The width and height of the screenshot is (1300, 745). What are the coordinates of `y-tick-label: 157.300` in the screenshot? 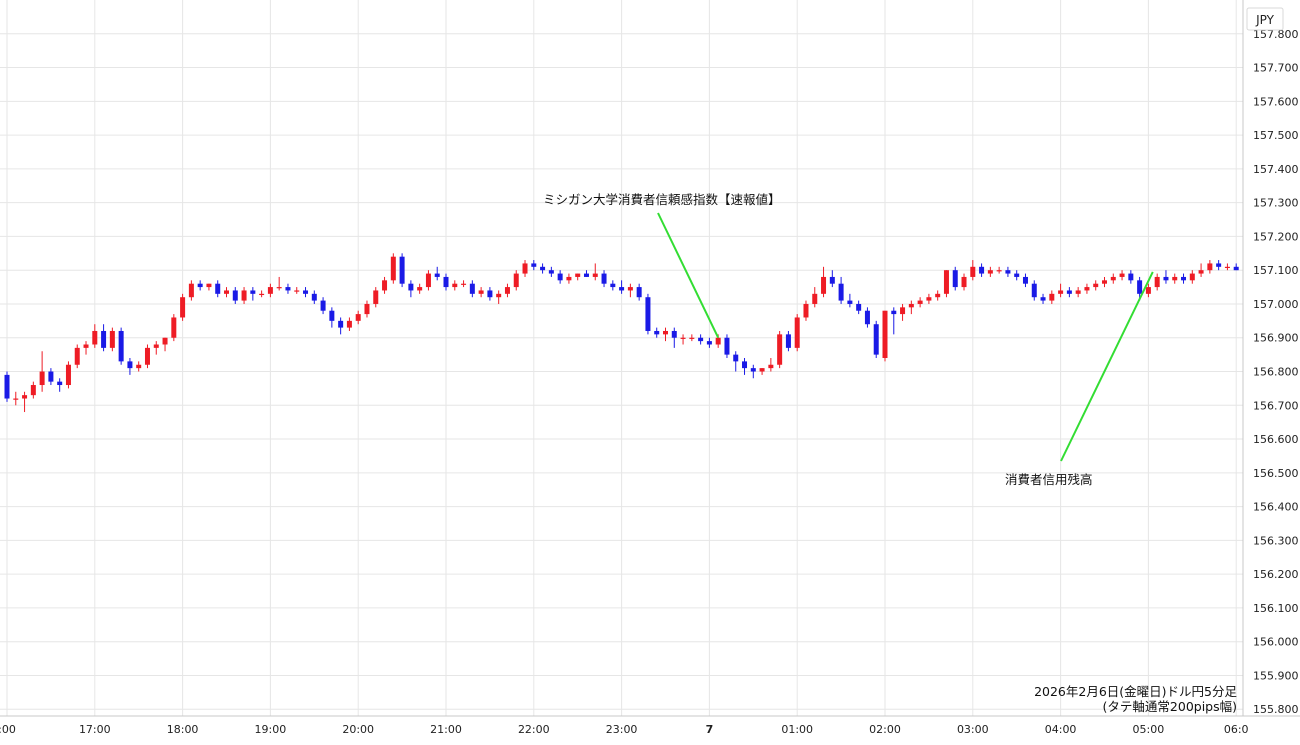 It's located at (1276, 203).